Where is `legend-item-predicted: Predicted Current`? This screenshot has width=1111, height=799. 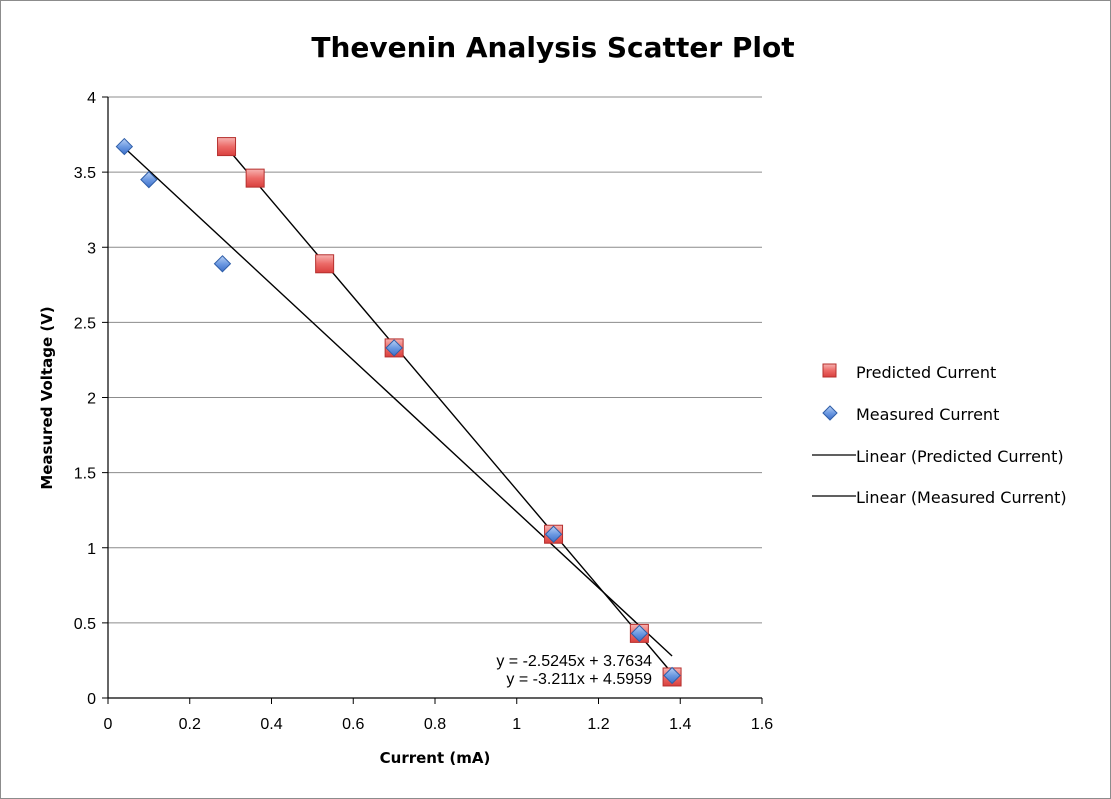
legend-item-predicted: Predicted Current is located at coordinates (909, 372).